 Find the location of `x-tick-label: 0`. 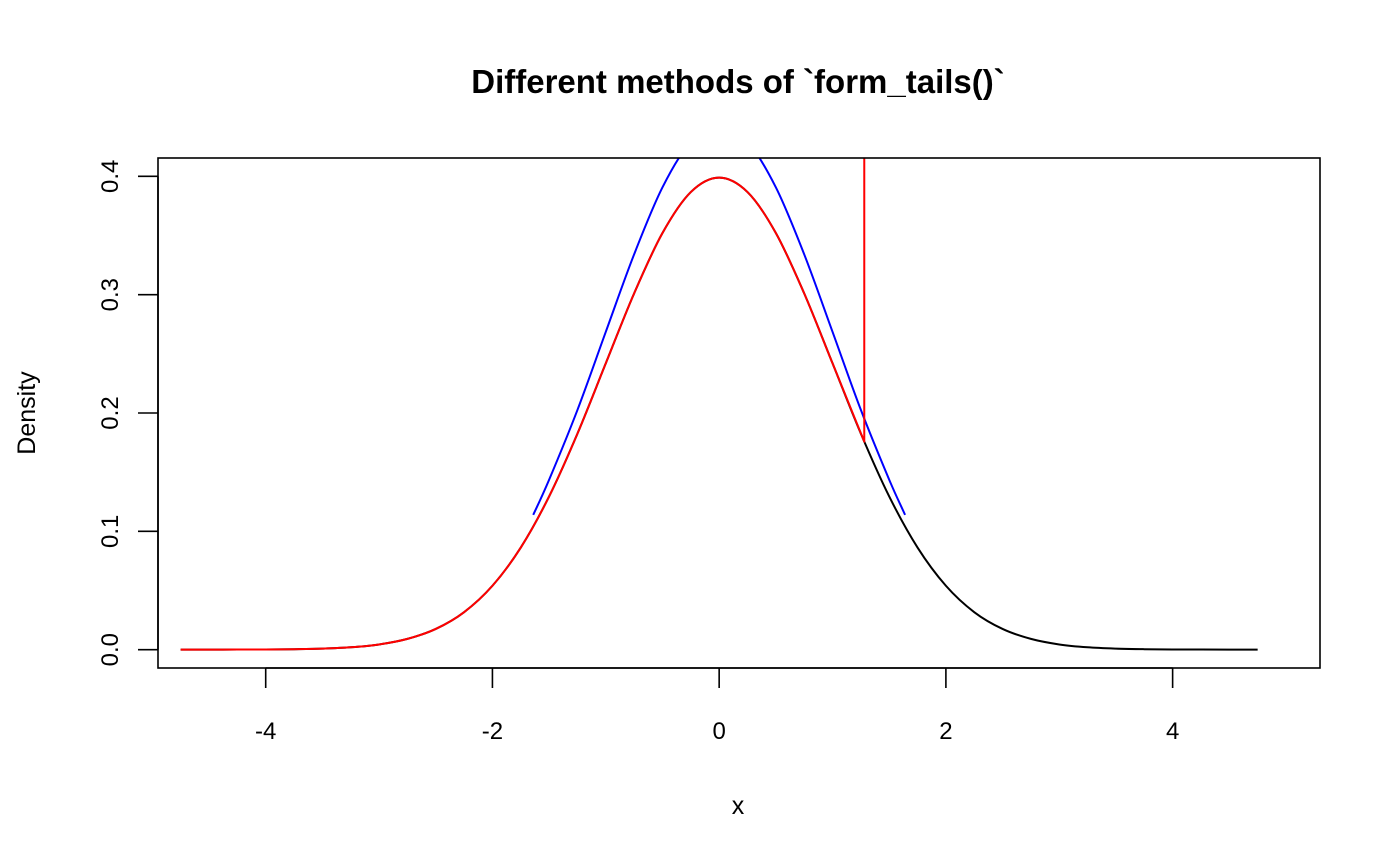

x-tick-label: 0 is located at coordinates (718, 731).